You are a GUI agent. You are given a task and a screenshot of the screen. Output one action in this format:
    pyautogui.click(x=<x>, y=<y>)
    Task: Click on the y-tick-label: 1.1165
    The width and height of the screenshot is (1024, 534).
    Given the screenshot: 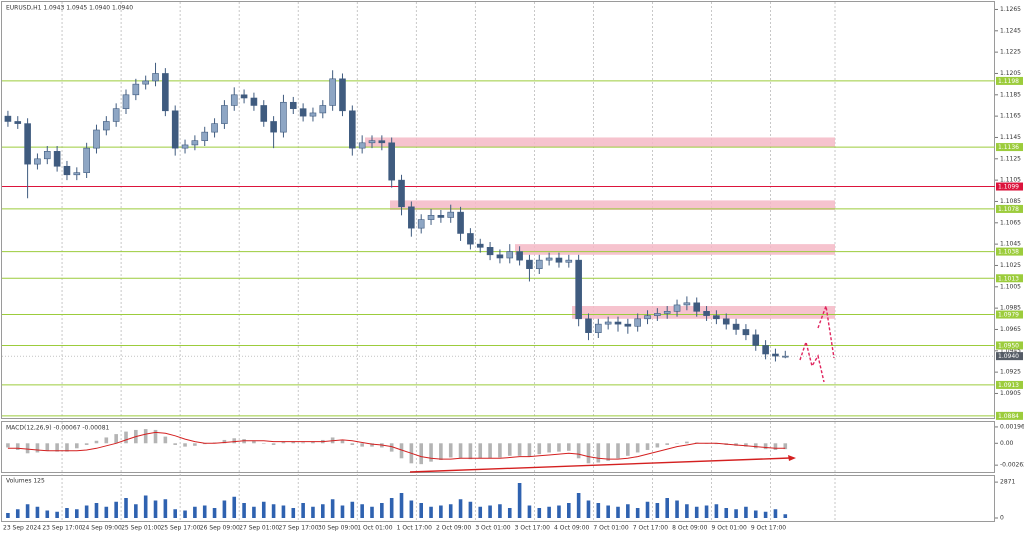 What is the action you would take?
    pyautogui.click(x=1010, y=116)
    